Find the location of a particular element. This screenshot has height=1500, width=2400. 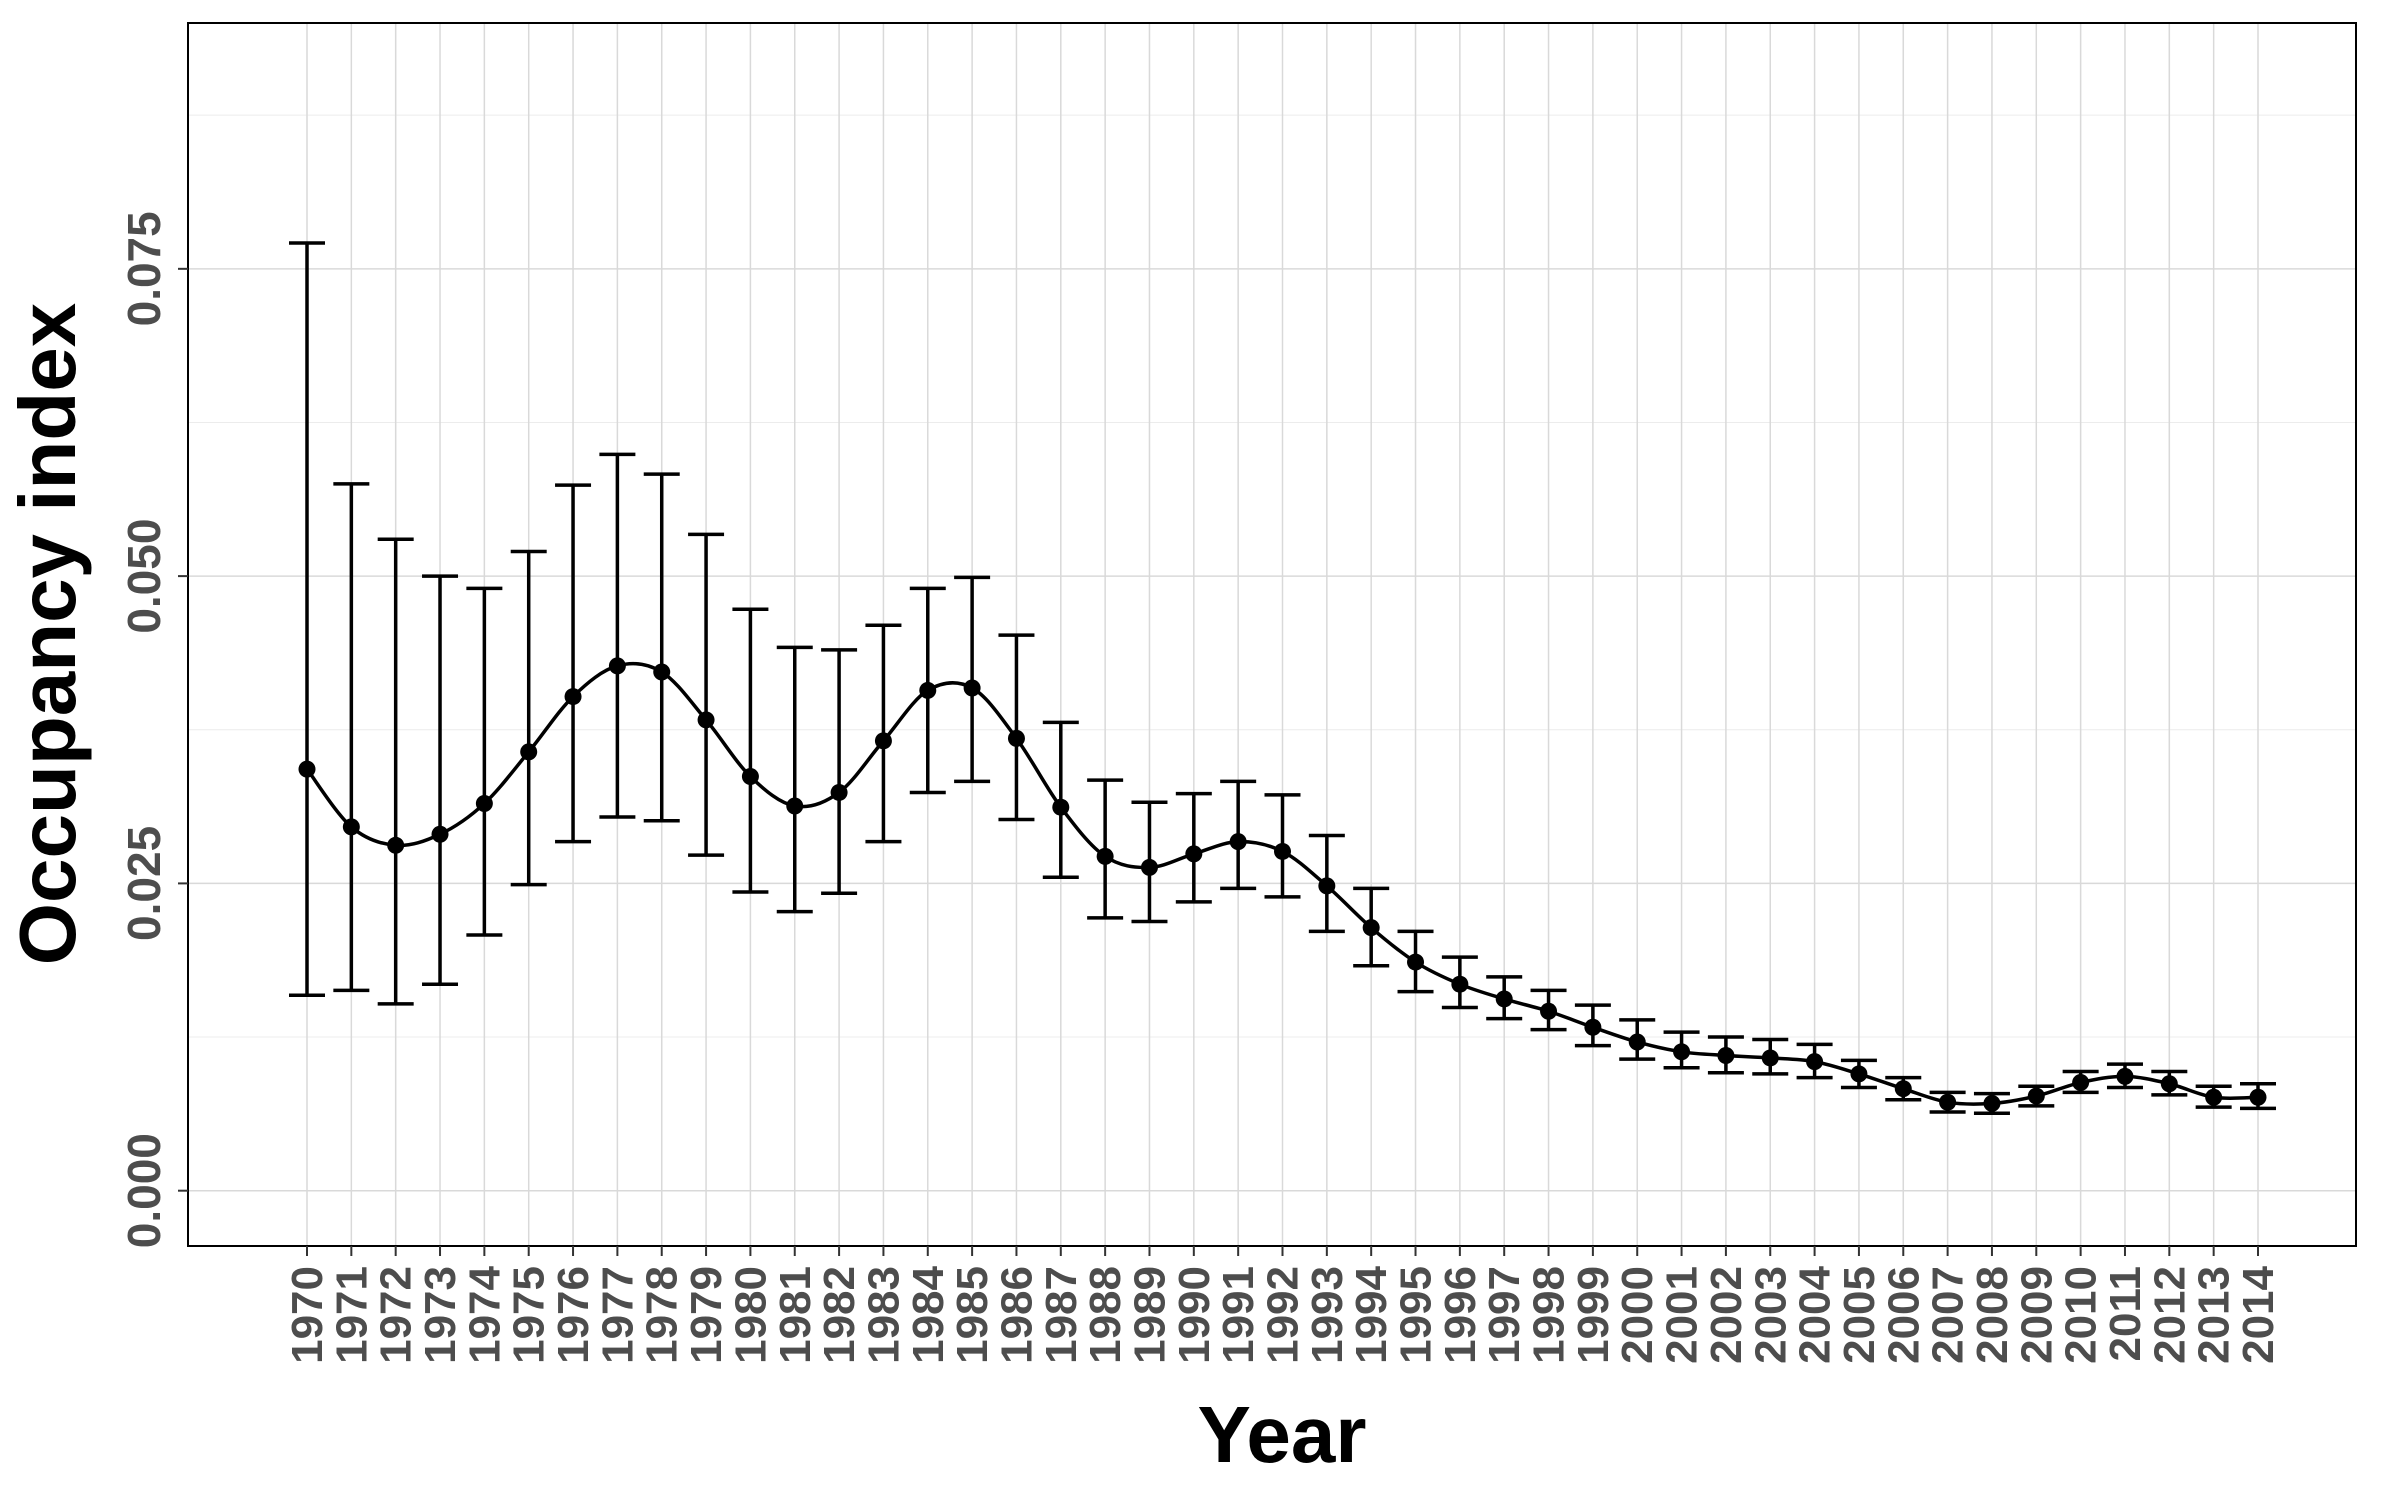

x-tick-label: 2002 is located at coordinates (1726, 1315).